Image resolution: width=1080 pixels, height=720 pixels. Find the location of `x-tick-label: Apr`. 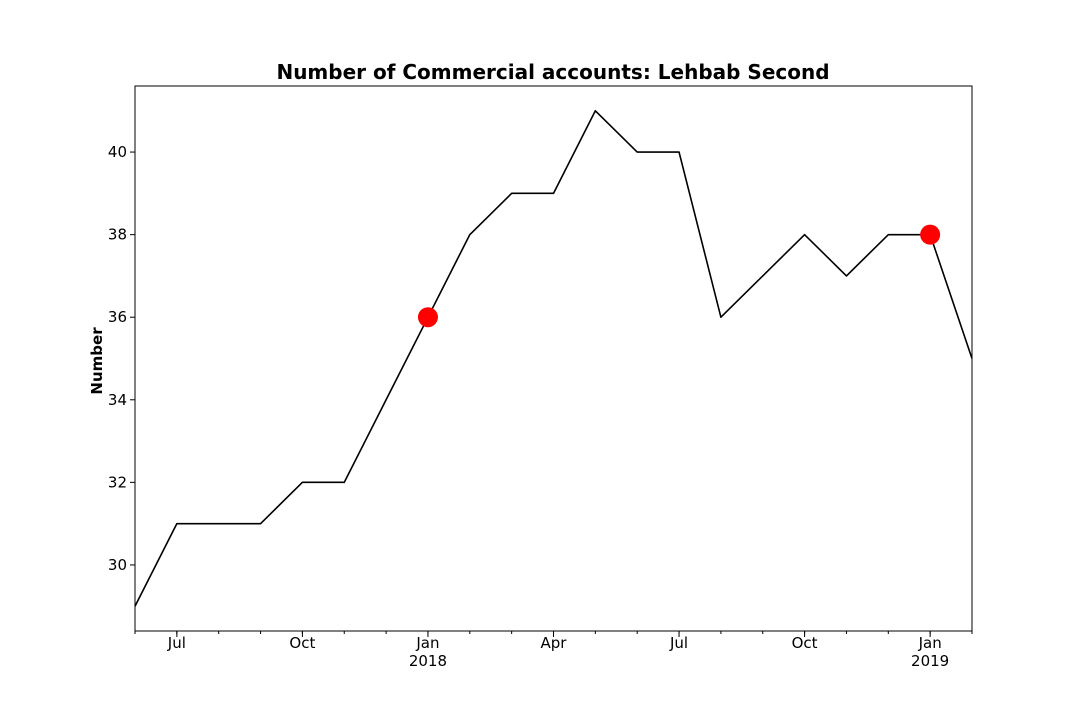

x-tick-label: Apr is located at coordinates (554, 643).